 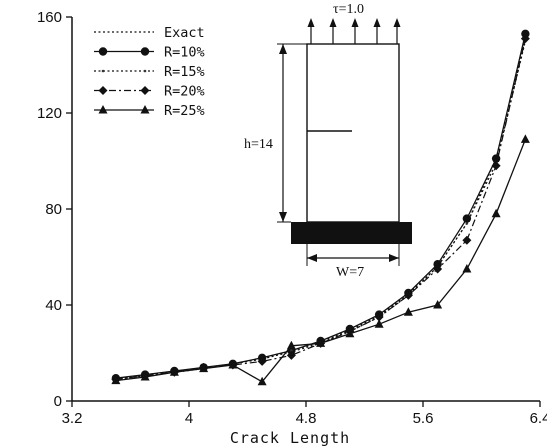 I want to click on x-tick-label: 6.4, so click(x=538, y=418).